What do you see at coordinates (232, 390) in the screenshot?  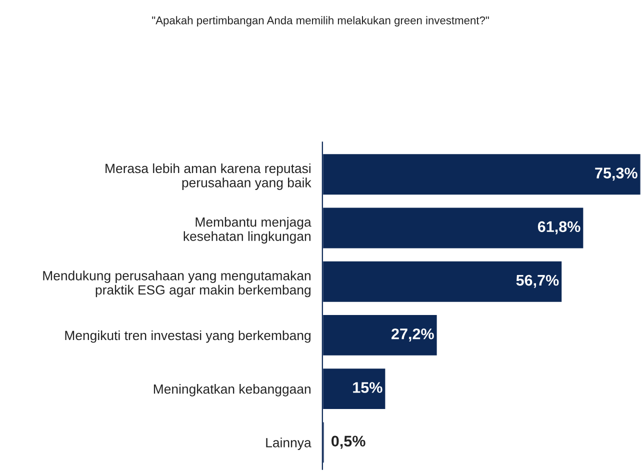 I see `y-tick-label: Meningkatkan kebanggaan` at bounding box center [232, 390].